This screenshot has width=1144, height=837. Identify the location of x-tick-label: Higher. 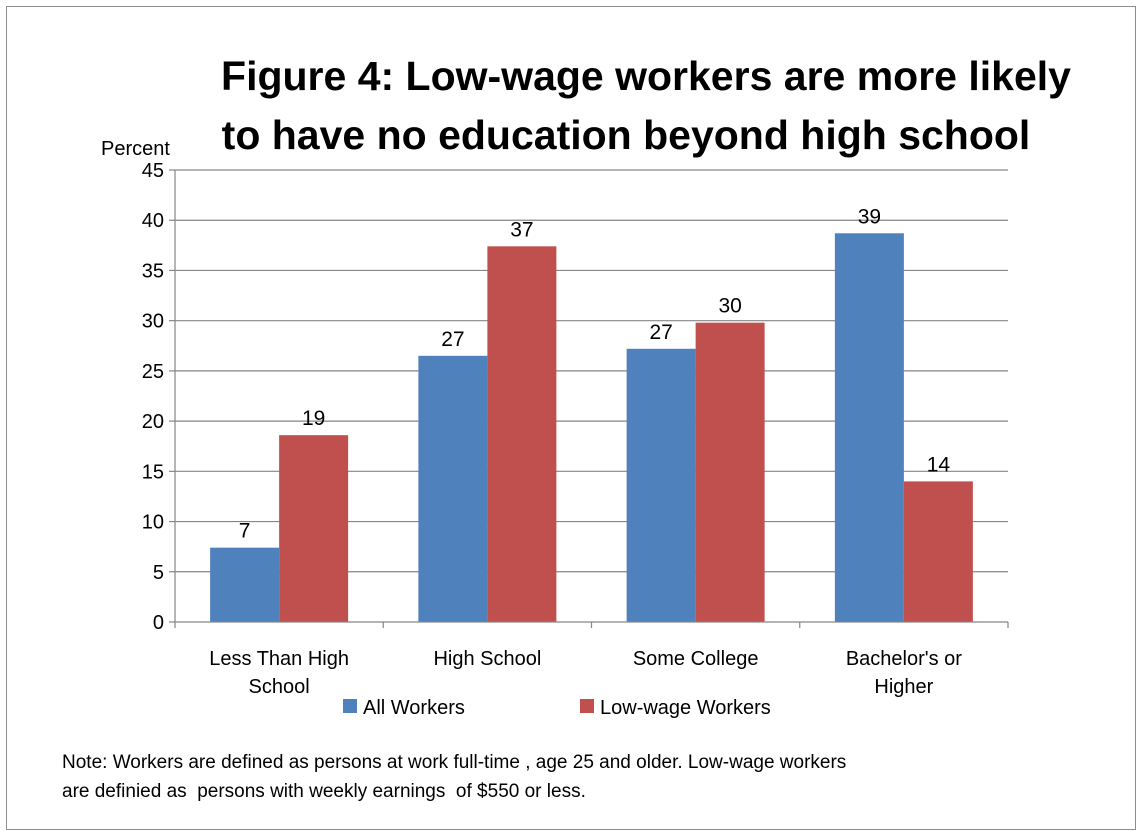
(903, 687).